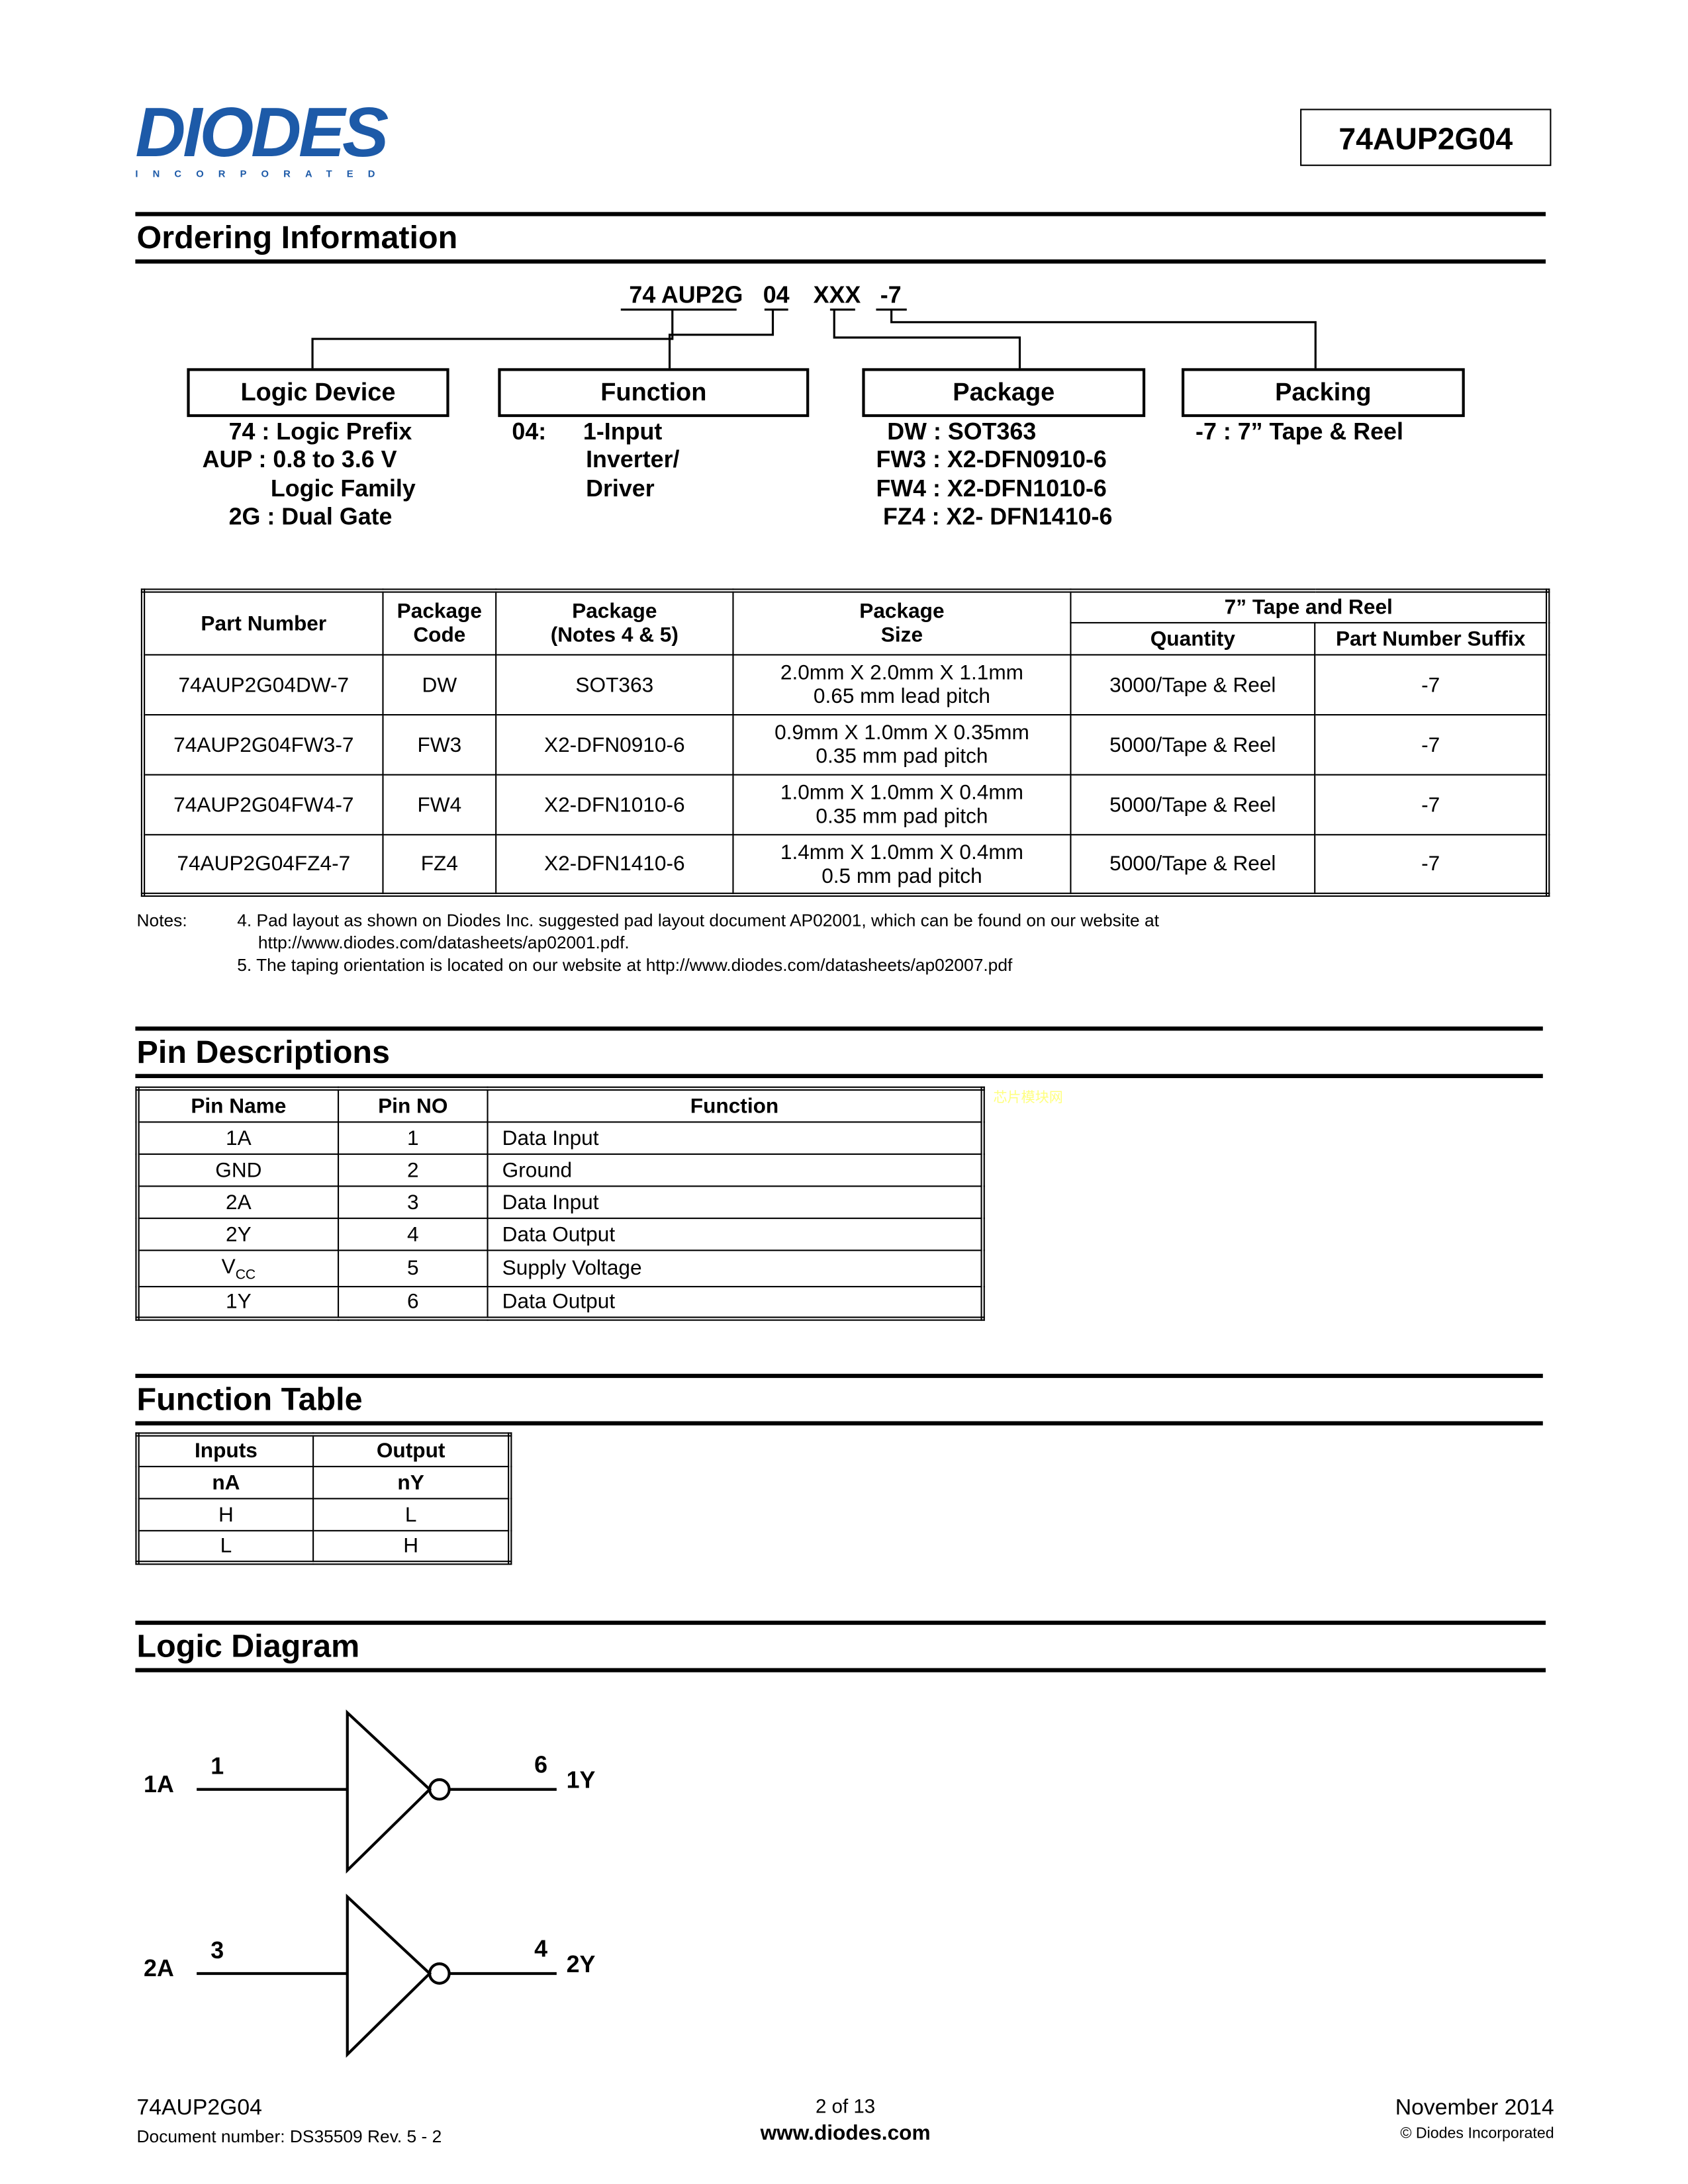 The height and width of the screenshot is (2184, 1688). What do you see at coordinates (263, 805) in the screenshot?
I see `cell-part: 74AUP2G04FW4-7` at bounding box center [263, 805].